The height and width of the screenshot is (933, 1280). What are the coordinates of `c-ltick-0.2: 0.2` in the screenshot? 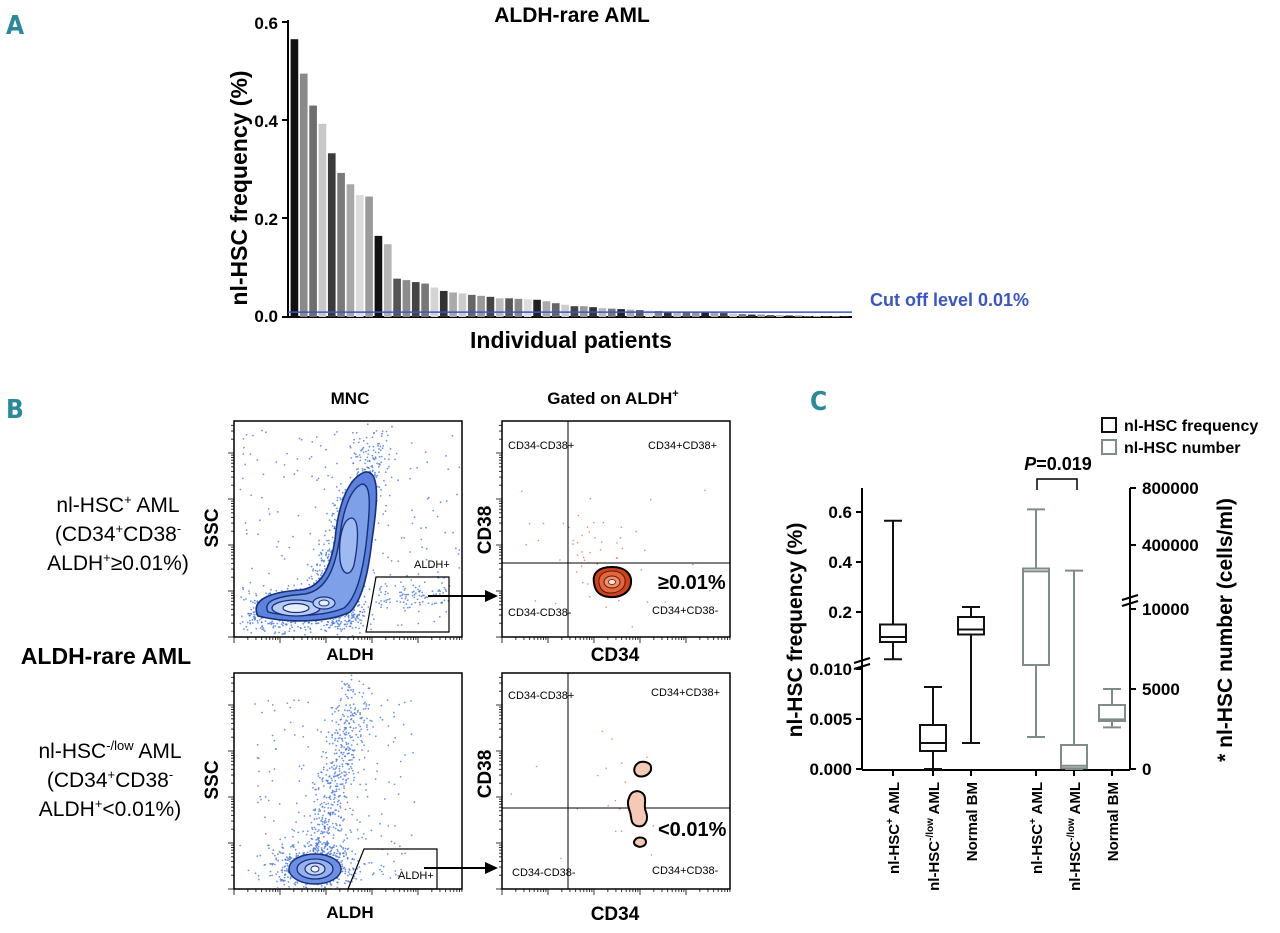 It's located at (840, 612).